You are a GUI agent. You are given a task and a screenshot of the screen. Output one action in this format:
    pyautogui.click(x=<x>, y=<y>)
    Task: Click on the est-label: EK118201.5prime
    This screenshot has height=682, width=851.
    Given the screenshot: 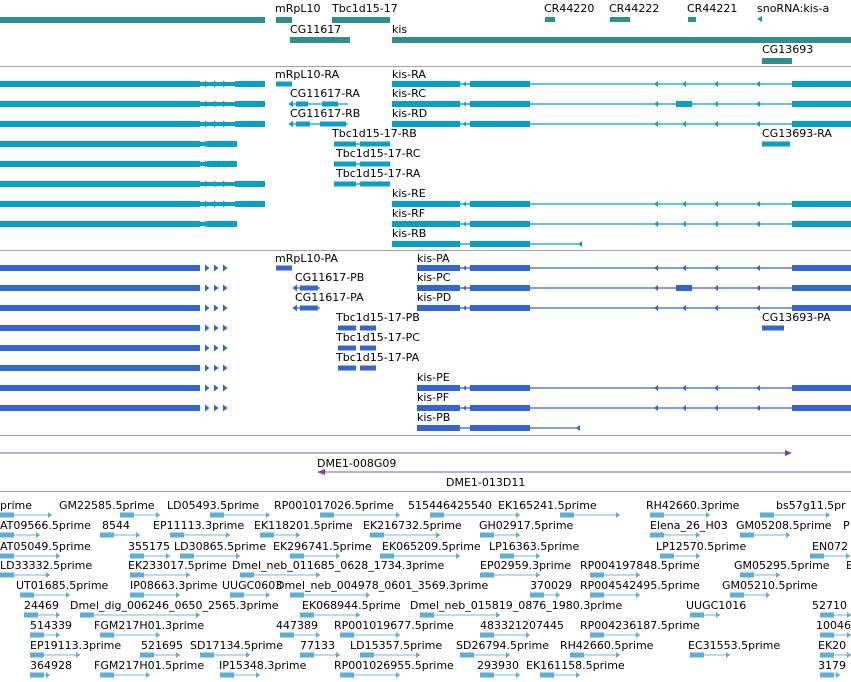 What is the action you would take?
    pyautogui.click(x=303, y=525)
    